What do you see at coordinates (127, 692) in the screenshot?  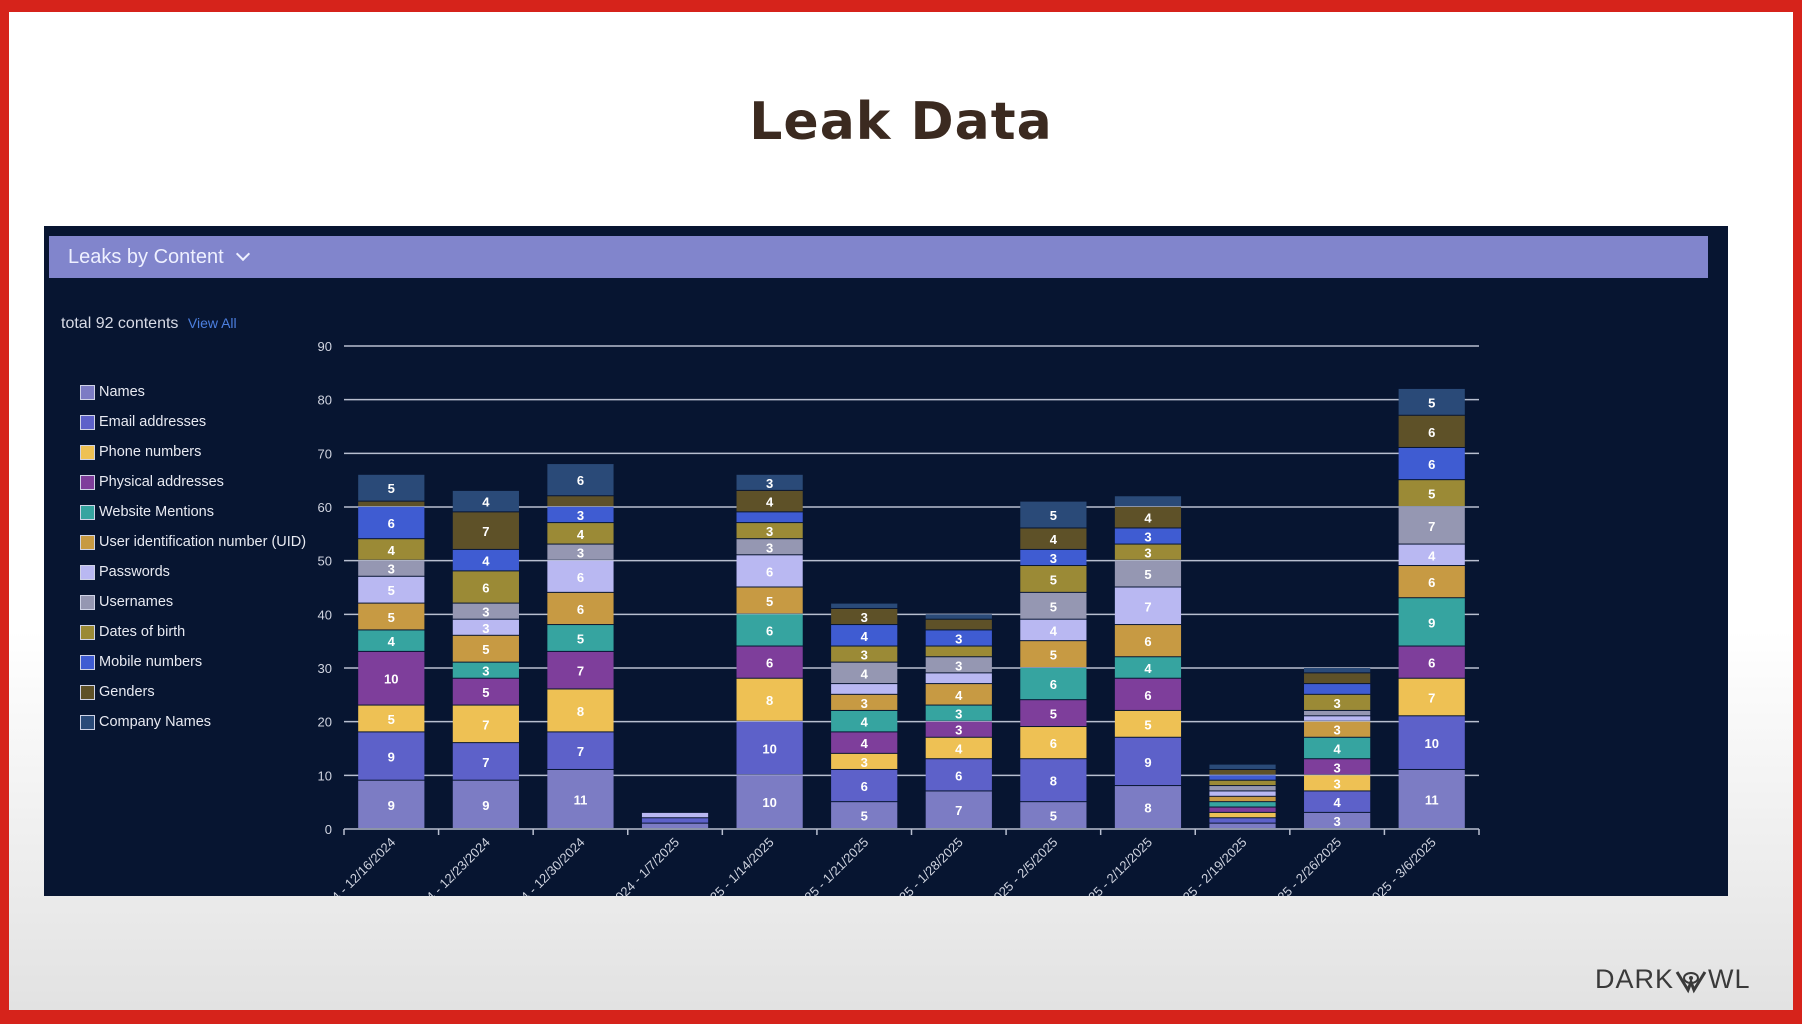 I see `legend-label: Genders` at bounding box center [127, 692].